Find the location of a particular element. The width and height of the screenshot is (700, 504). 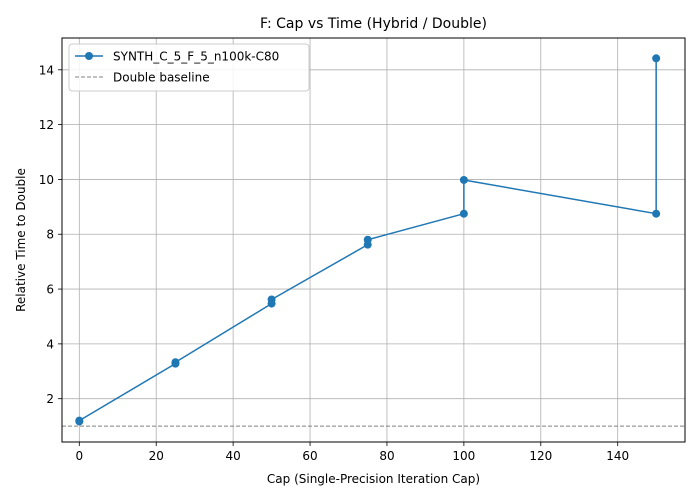

legend-series-marker is located at coordinates (89, 56).